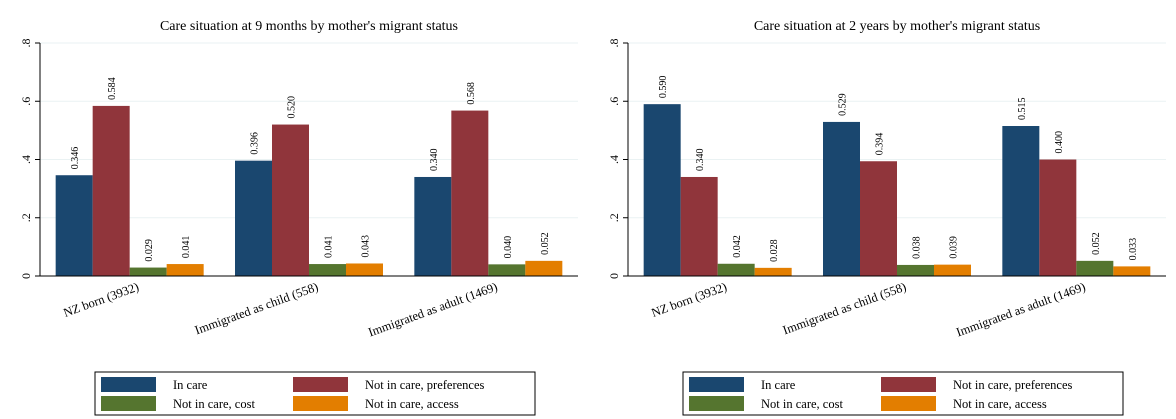 This screenshot has width=1176, height=419. I want to click on bar-value-label: 0.028, so click(774, 250).